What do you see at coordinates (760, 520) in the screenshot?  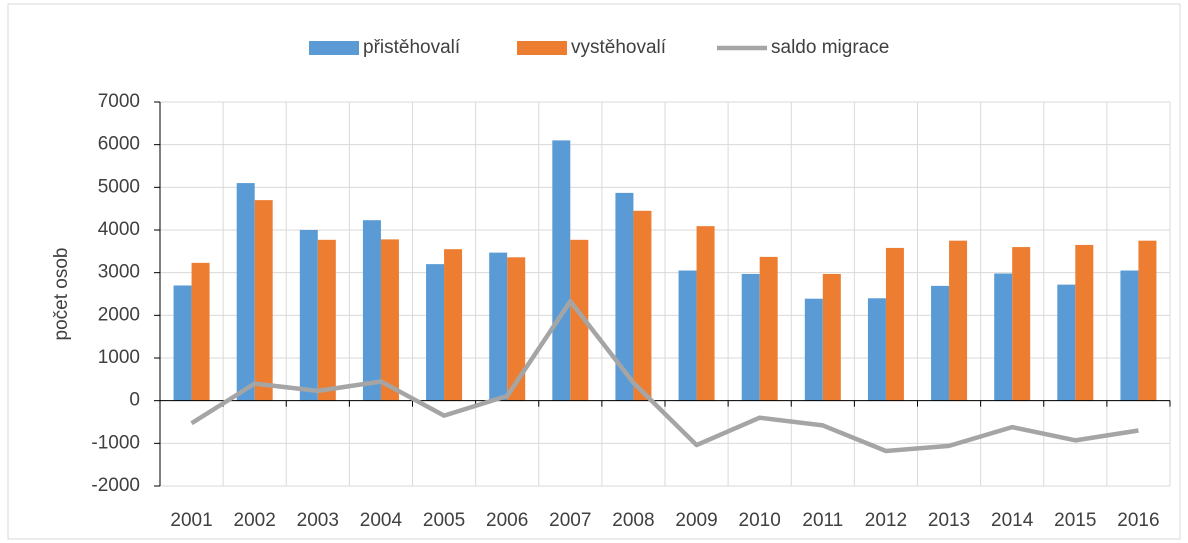 I see `x-tick-label: 2010` at bounding box center [760, 520].